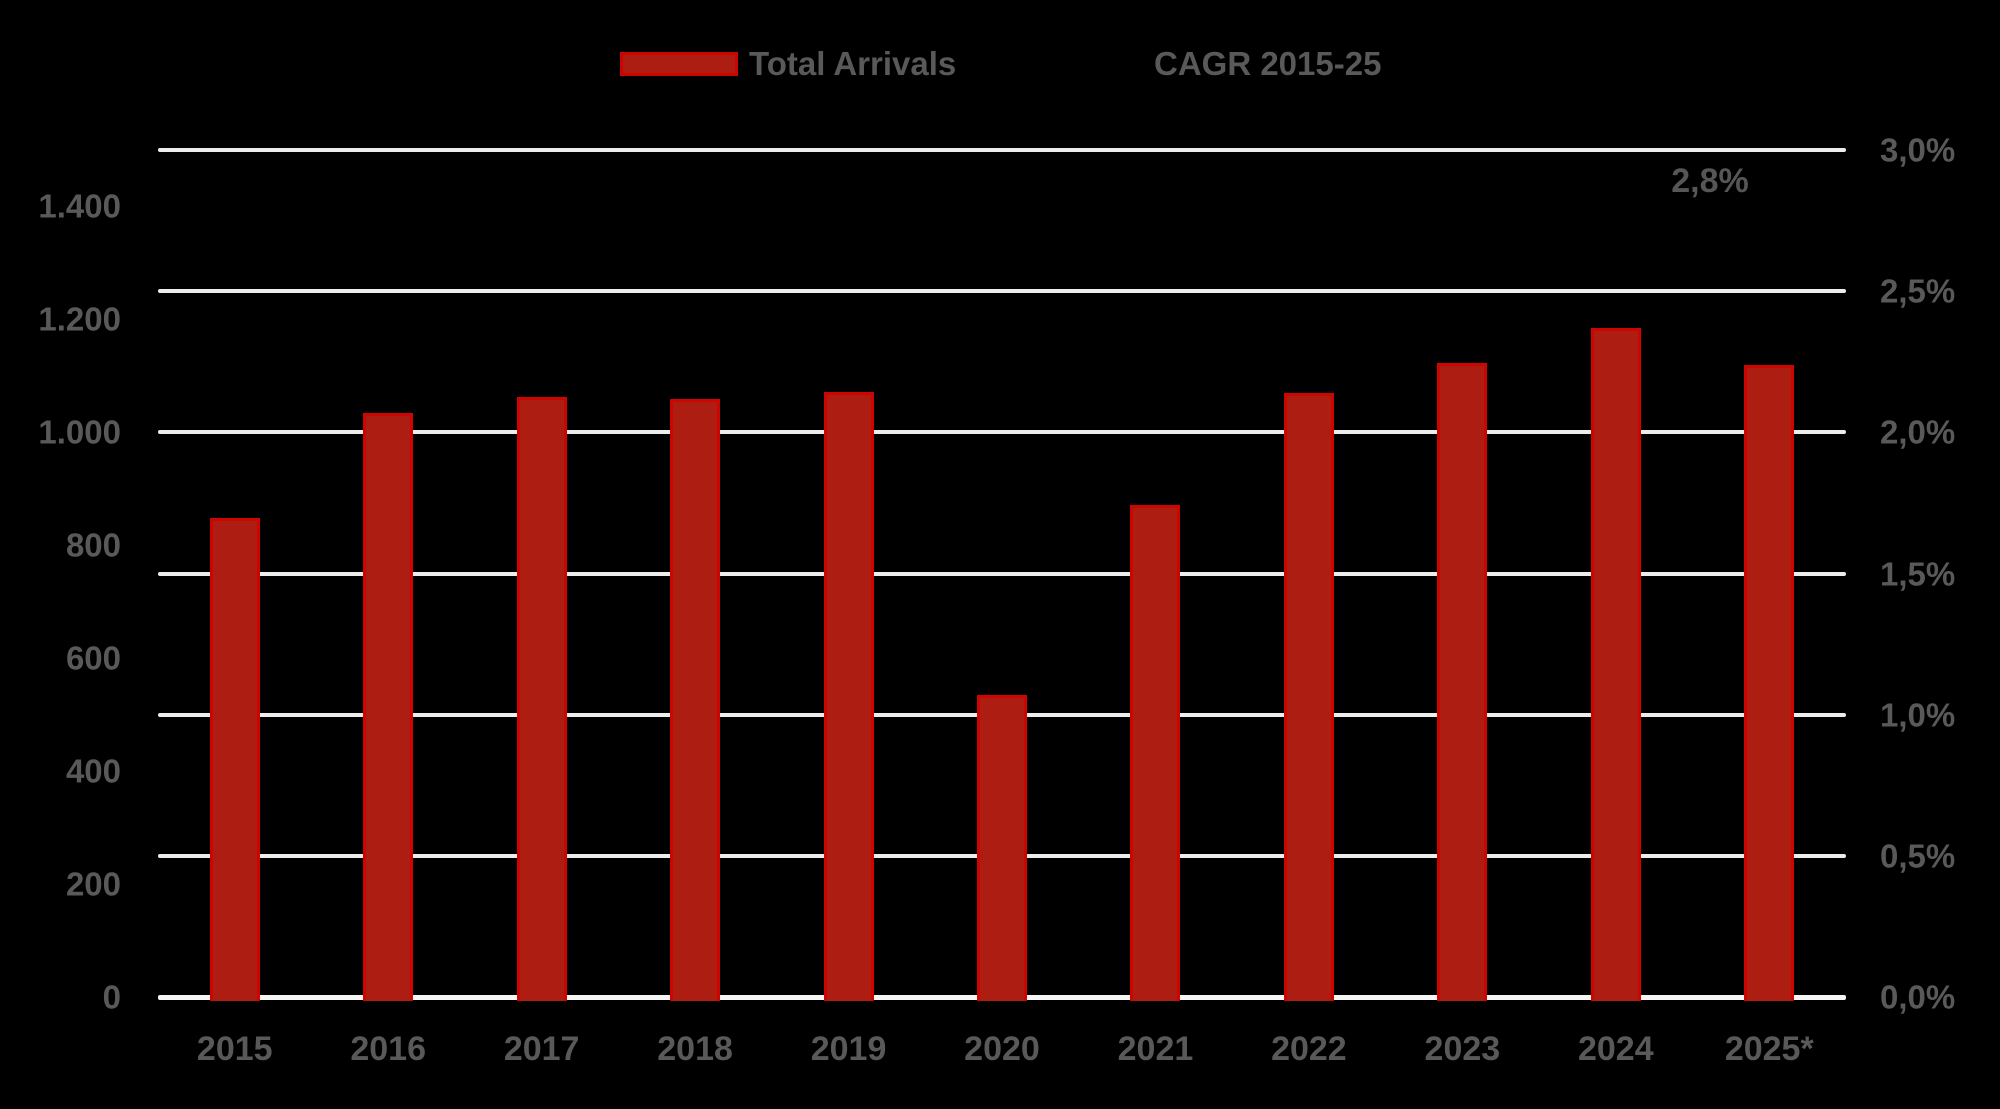 This screenshot has width=2000, height=1109. What do you see at coordinates (541, 698) in the screenshot?
I see `bar-2017` at bounding box center [541, 698].